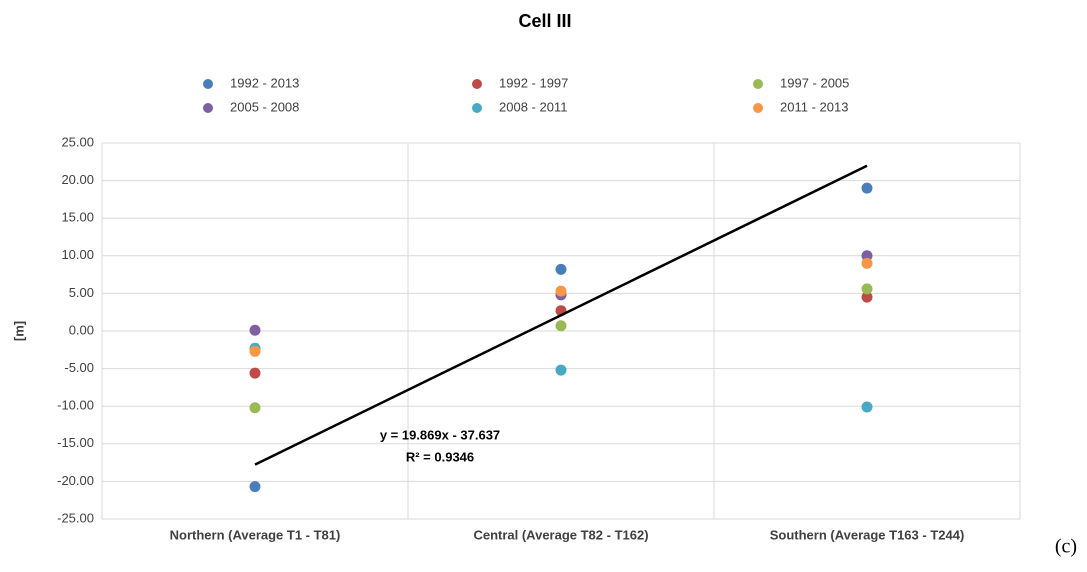  I want to click on legend-label: 1992 - 1997, so click(533, 82).